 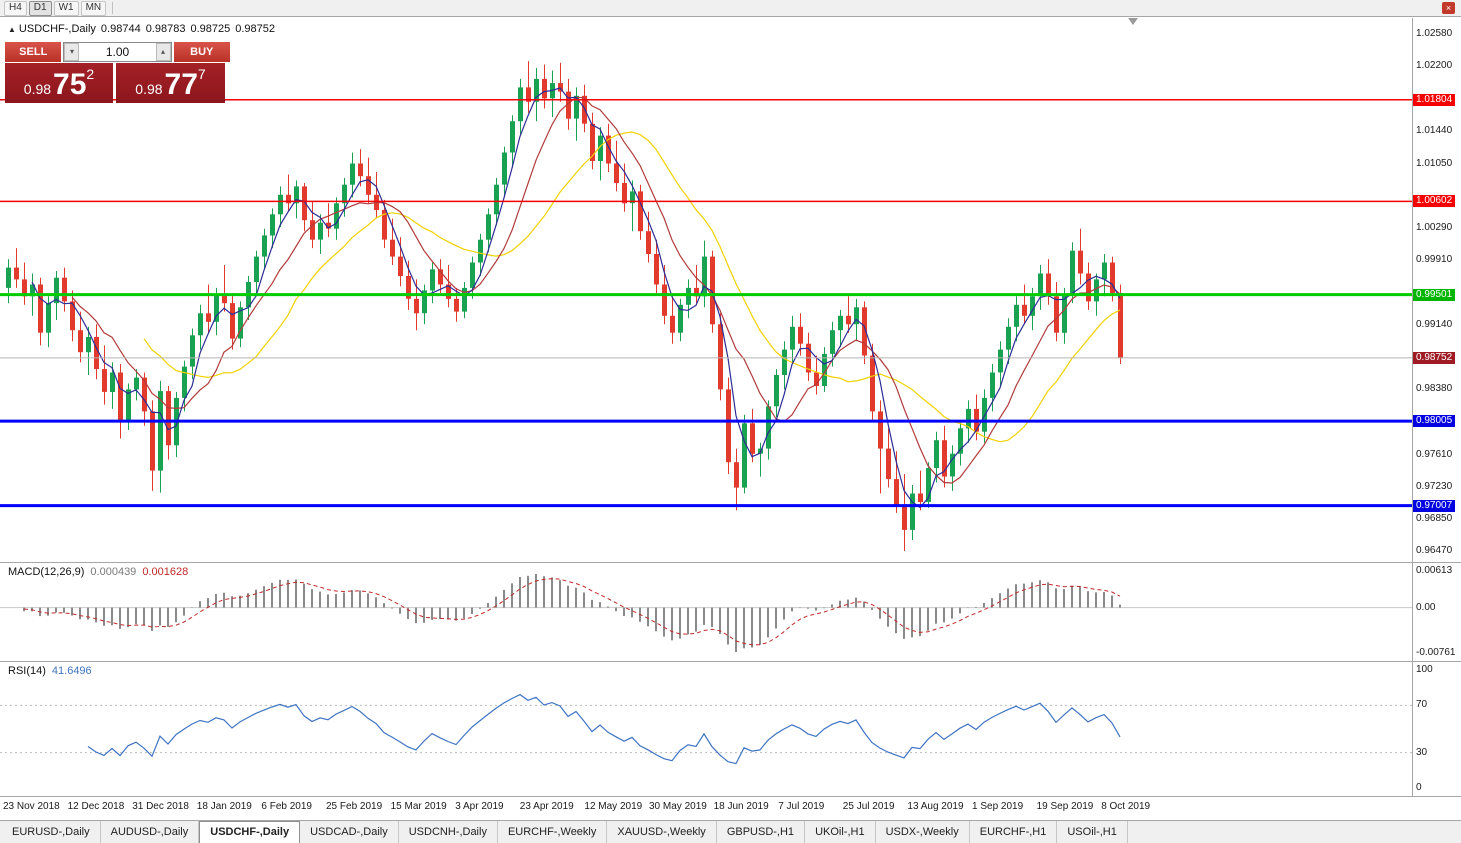 I want to click on chart-tab-usdchf-daily: USDCHF-,Daily, so click(x=250, y=832).